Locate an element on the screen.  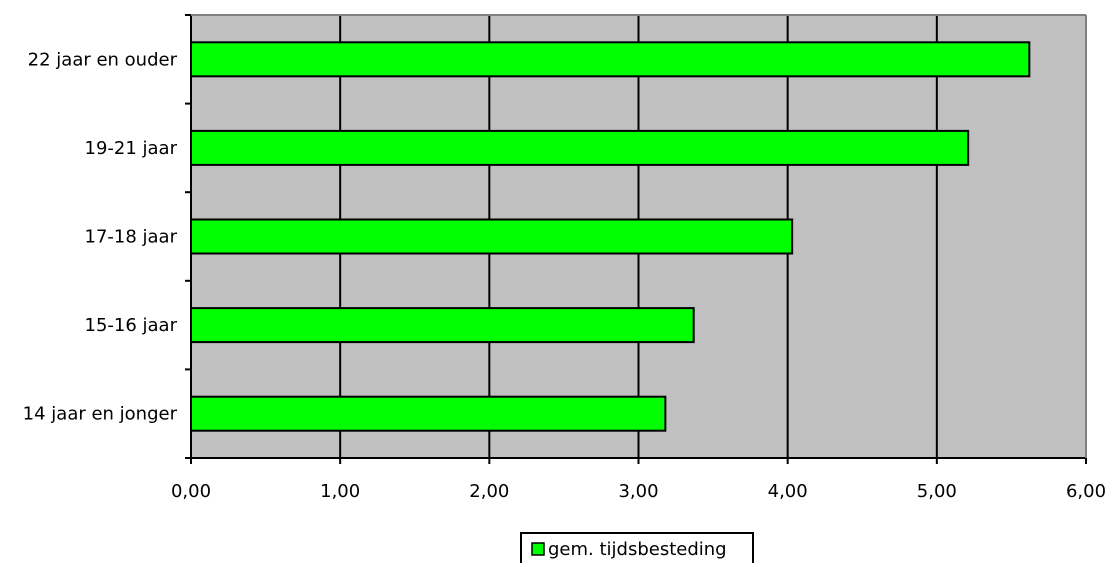
y-tick-label: 19-21 jaar is located at coordinates (131, 148).